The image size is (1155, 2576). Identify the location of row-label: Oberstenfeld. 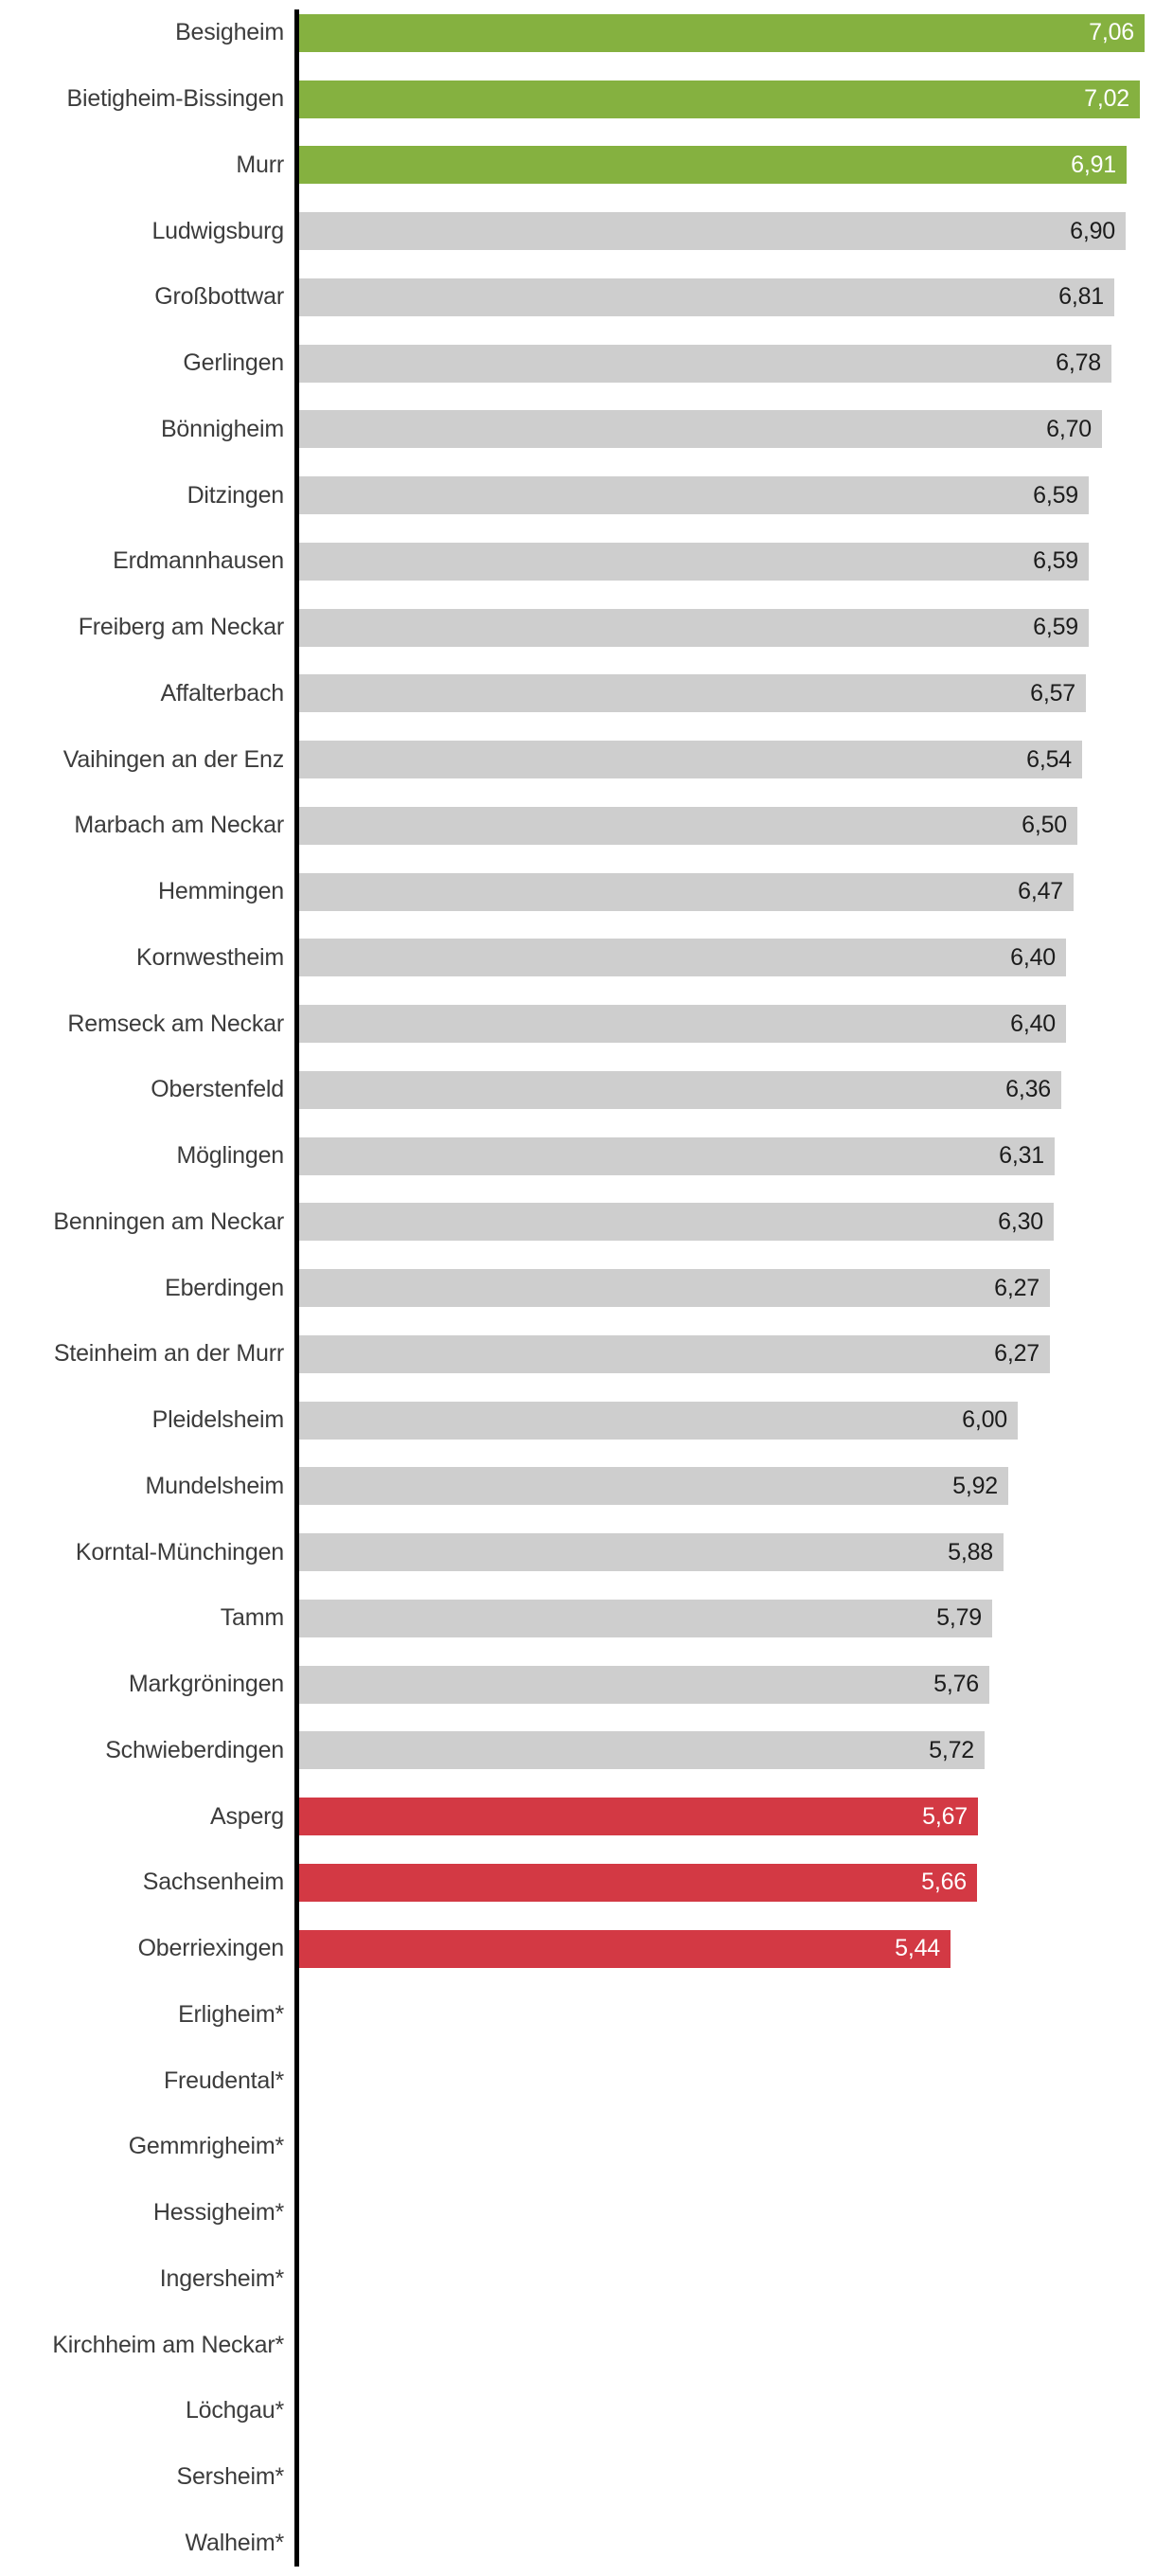
(217, 1089).